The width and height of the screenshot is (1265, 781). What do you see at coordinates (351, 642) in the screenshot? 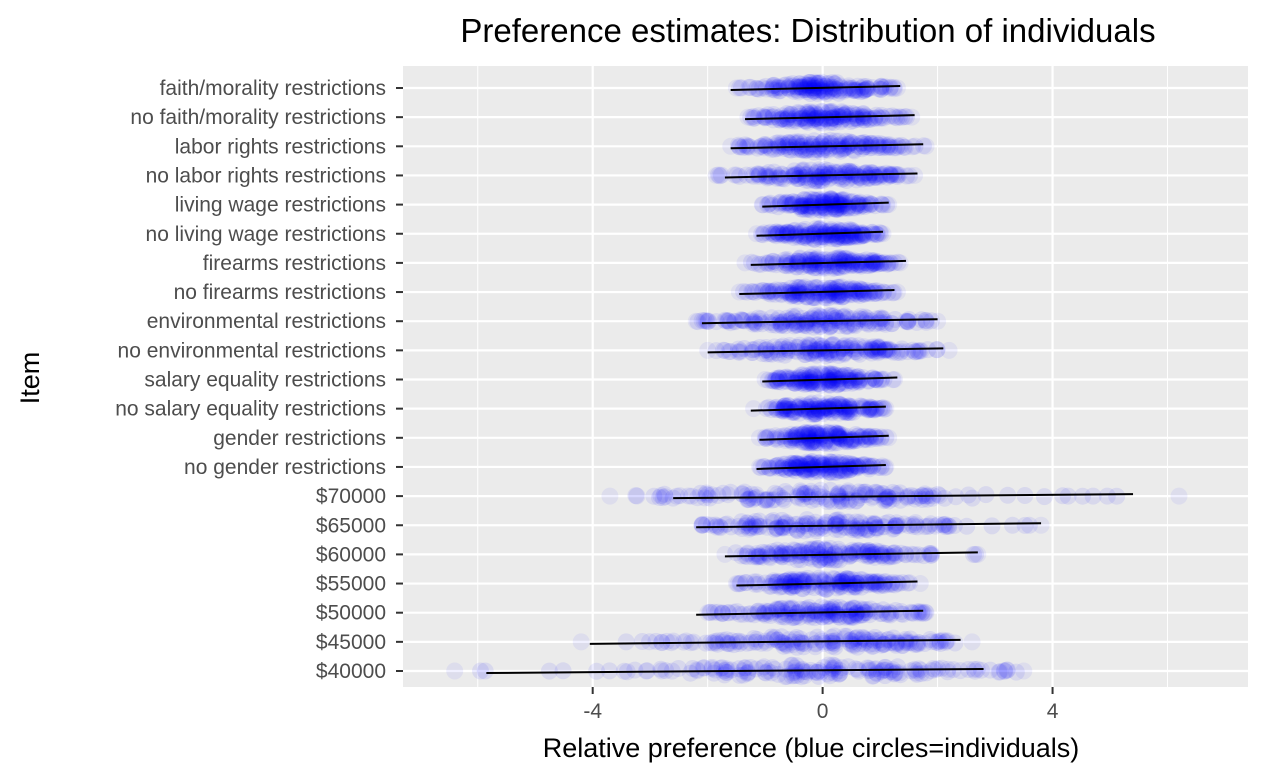
I see `y-tick-label: $45000` at bounding box center [351, 642].